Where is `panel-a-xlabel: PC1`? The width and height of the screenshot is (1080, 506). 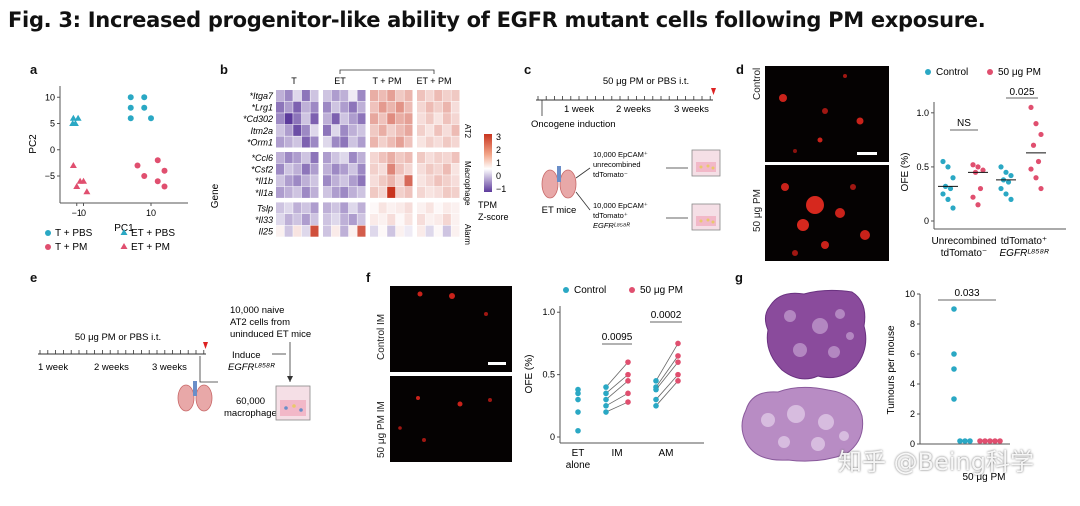
panel-a-xlabel: PC1 is located at coordinates (124, 228).